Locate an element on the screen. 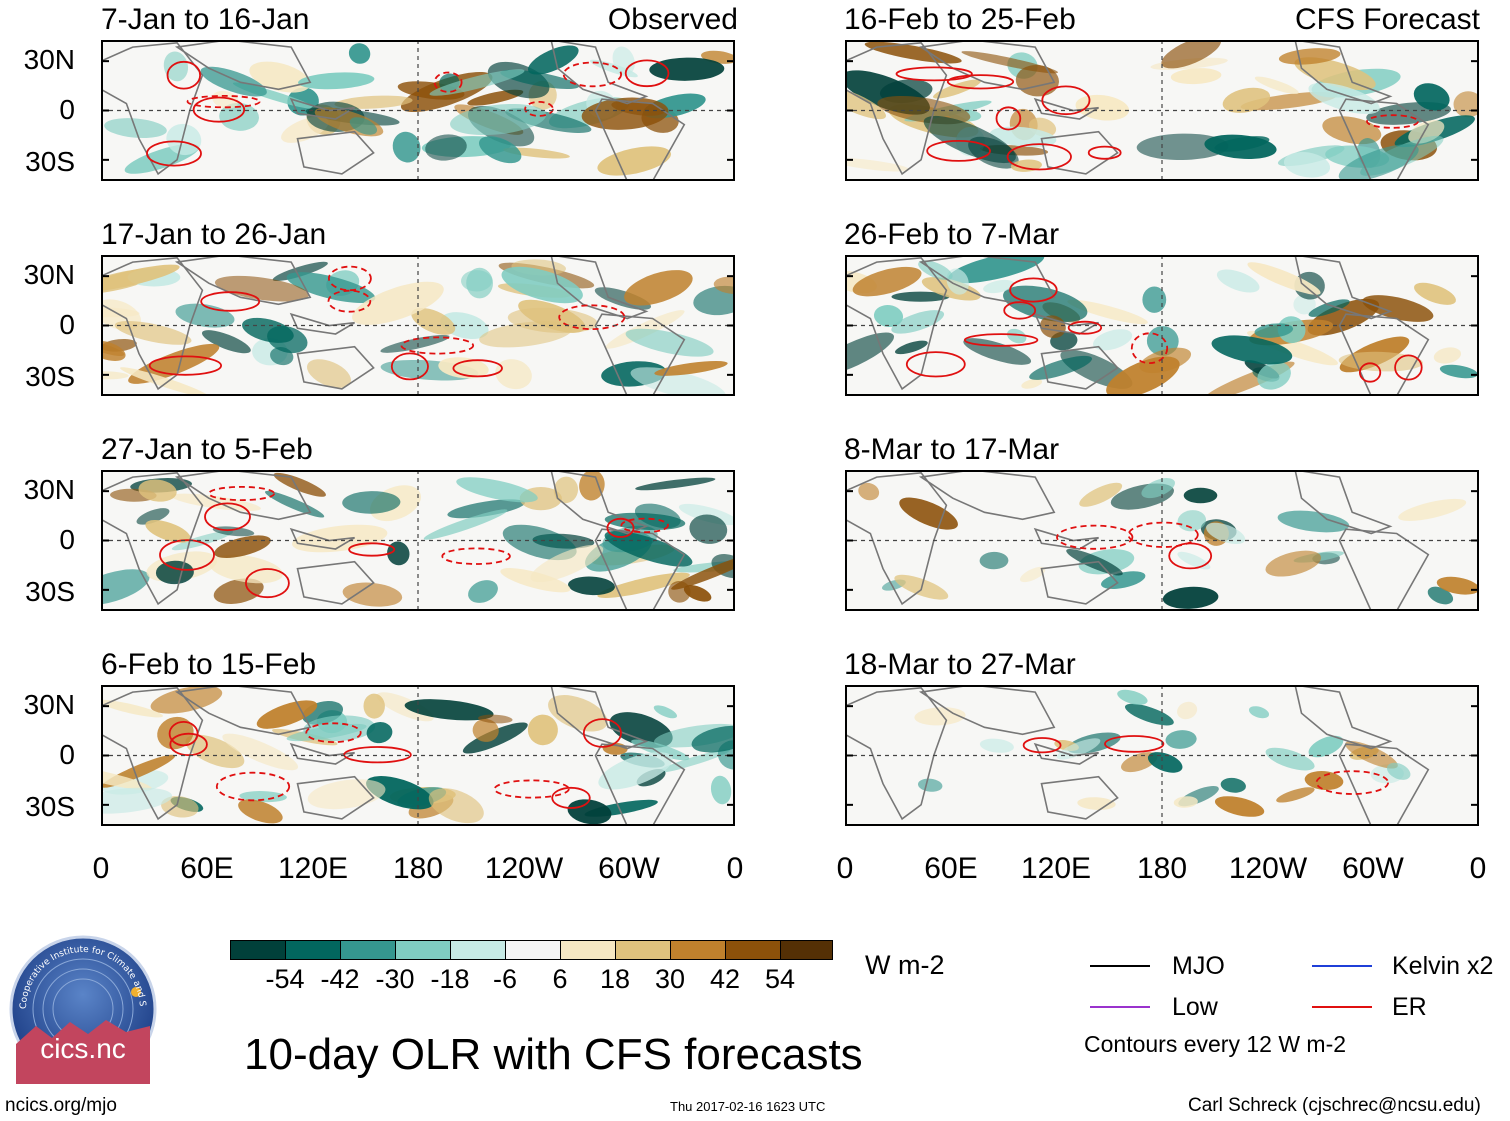 The width and height of the screenshot is (1510, 1121). panel-title-forecast-3: 8-Mar to 17-Mar is located at coordinates (952, 449).